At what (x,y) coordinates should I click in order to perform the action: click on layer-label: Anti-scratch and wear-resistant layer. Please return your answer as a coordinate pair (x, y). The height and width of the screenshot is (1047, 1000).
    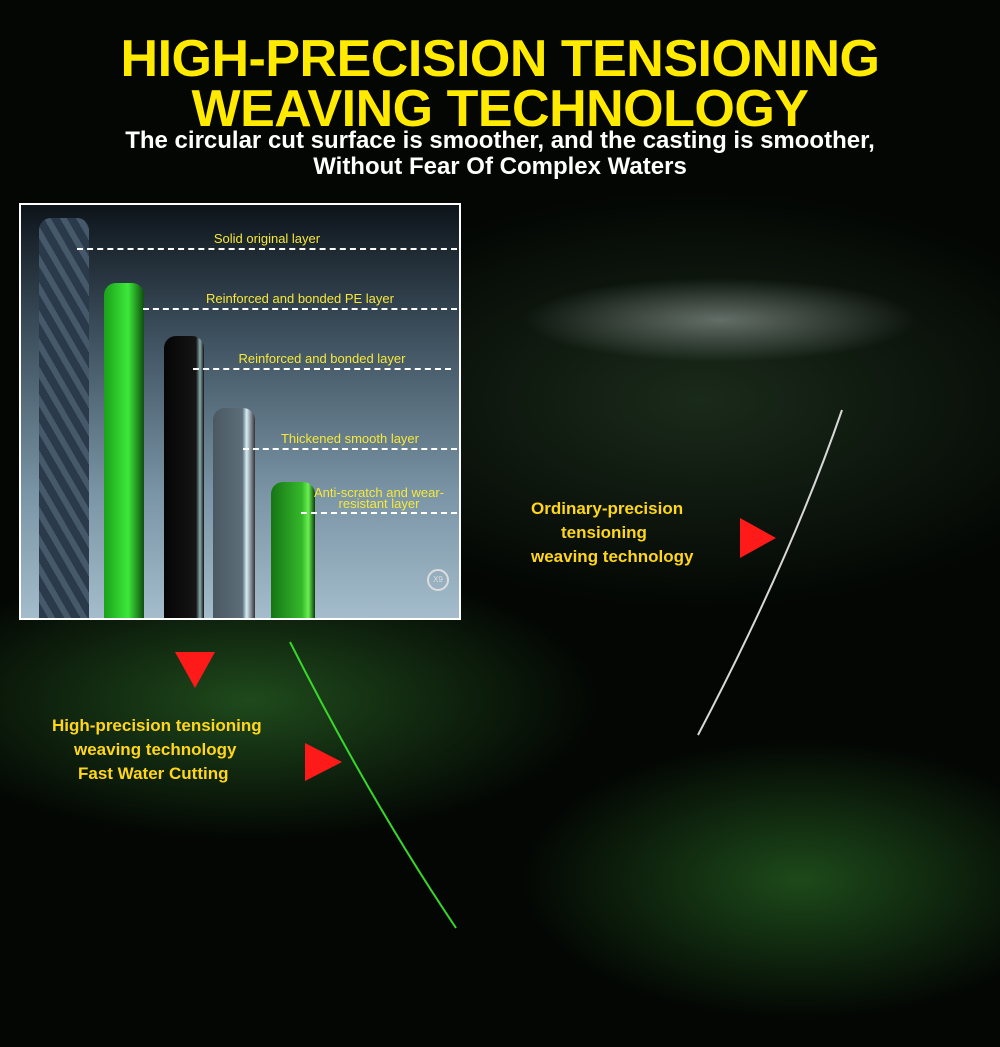
    Looking at the image, I should click on (379, 500).